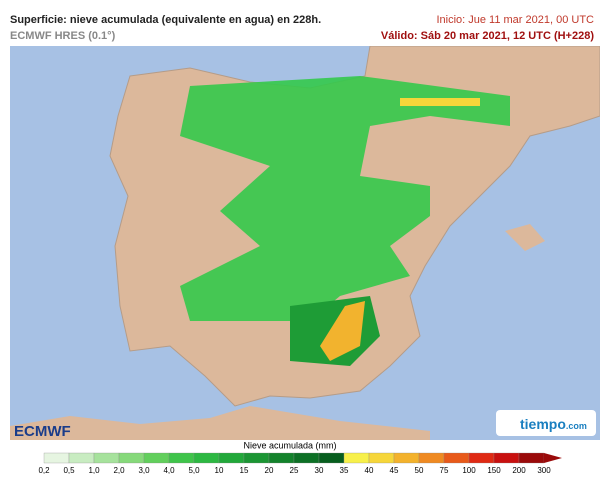  What do you see at coordinates (94, 470) in the screenshot?
I see `legend-tick: 1,0` at bounding box center [94, 470].